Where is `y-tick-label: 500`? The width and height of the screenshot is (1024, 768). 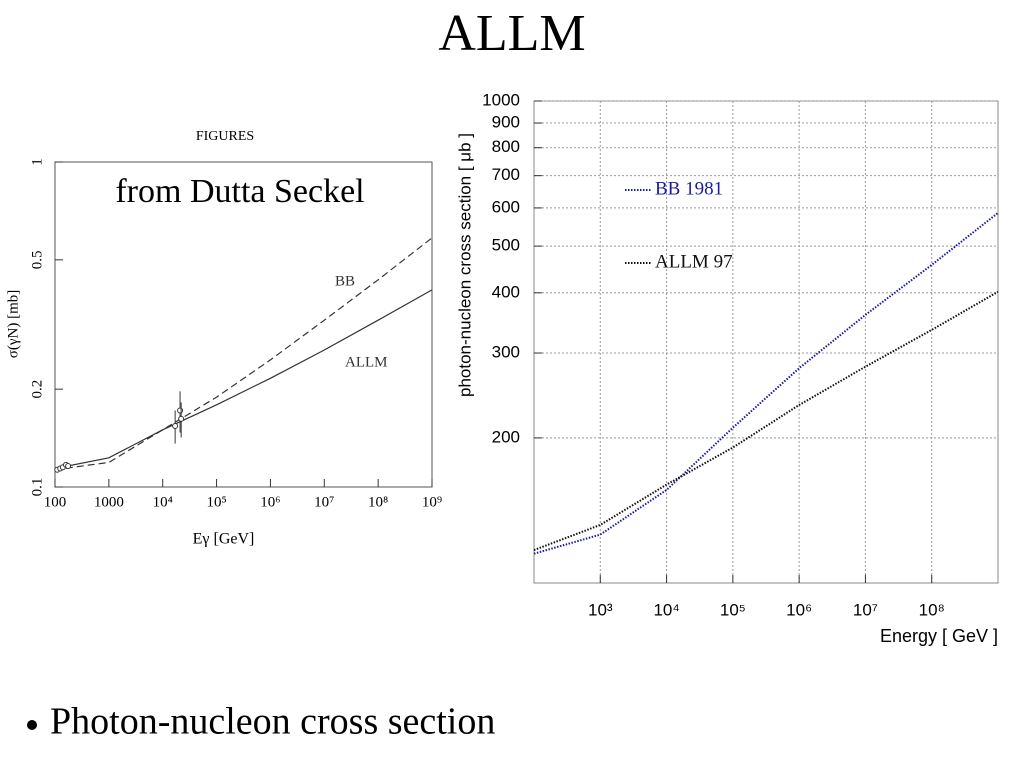 y-tick-label: 500 is located at coordinates (506, 245).